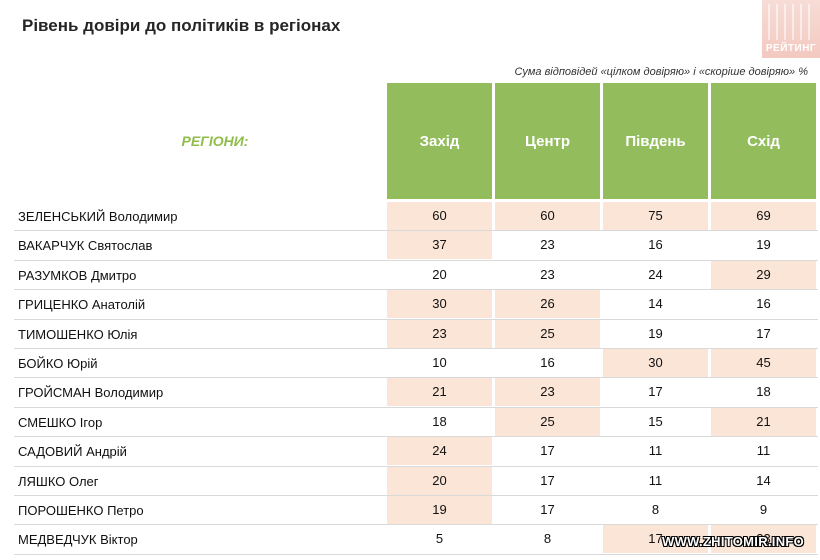 This screenshot has width=820, height=560. I want to click on column-header-east: Схід, so click(763, 141).